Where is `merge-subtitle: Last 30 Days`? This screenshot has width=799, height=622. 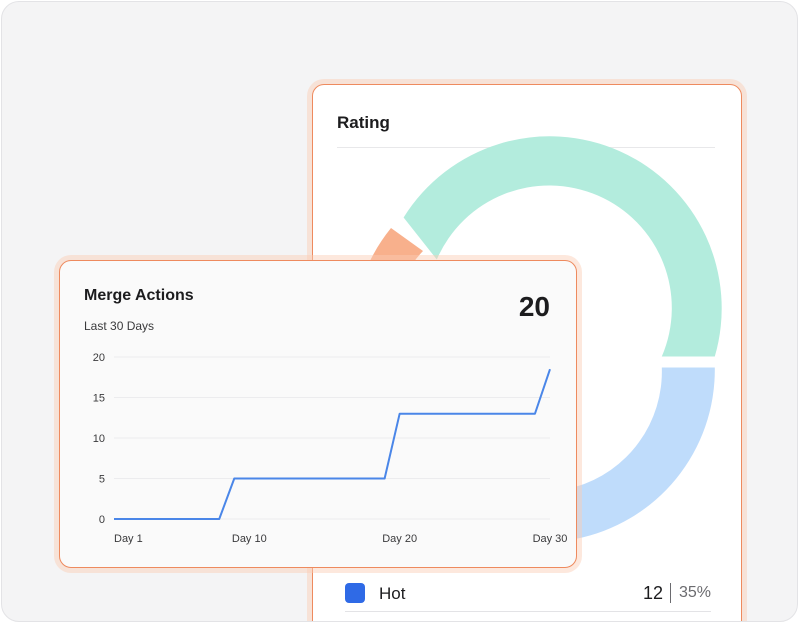
merge-subtitle: Last 30 Days is located at coordinates (119, 326).